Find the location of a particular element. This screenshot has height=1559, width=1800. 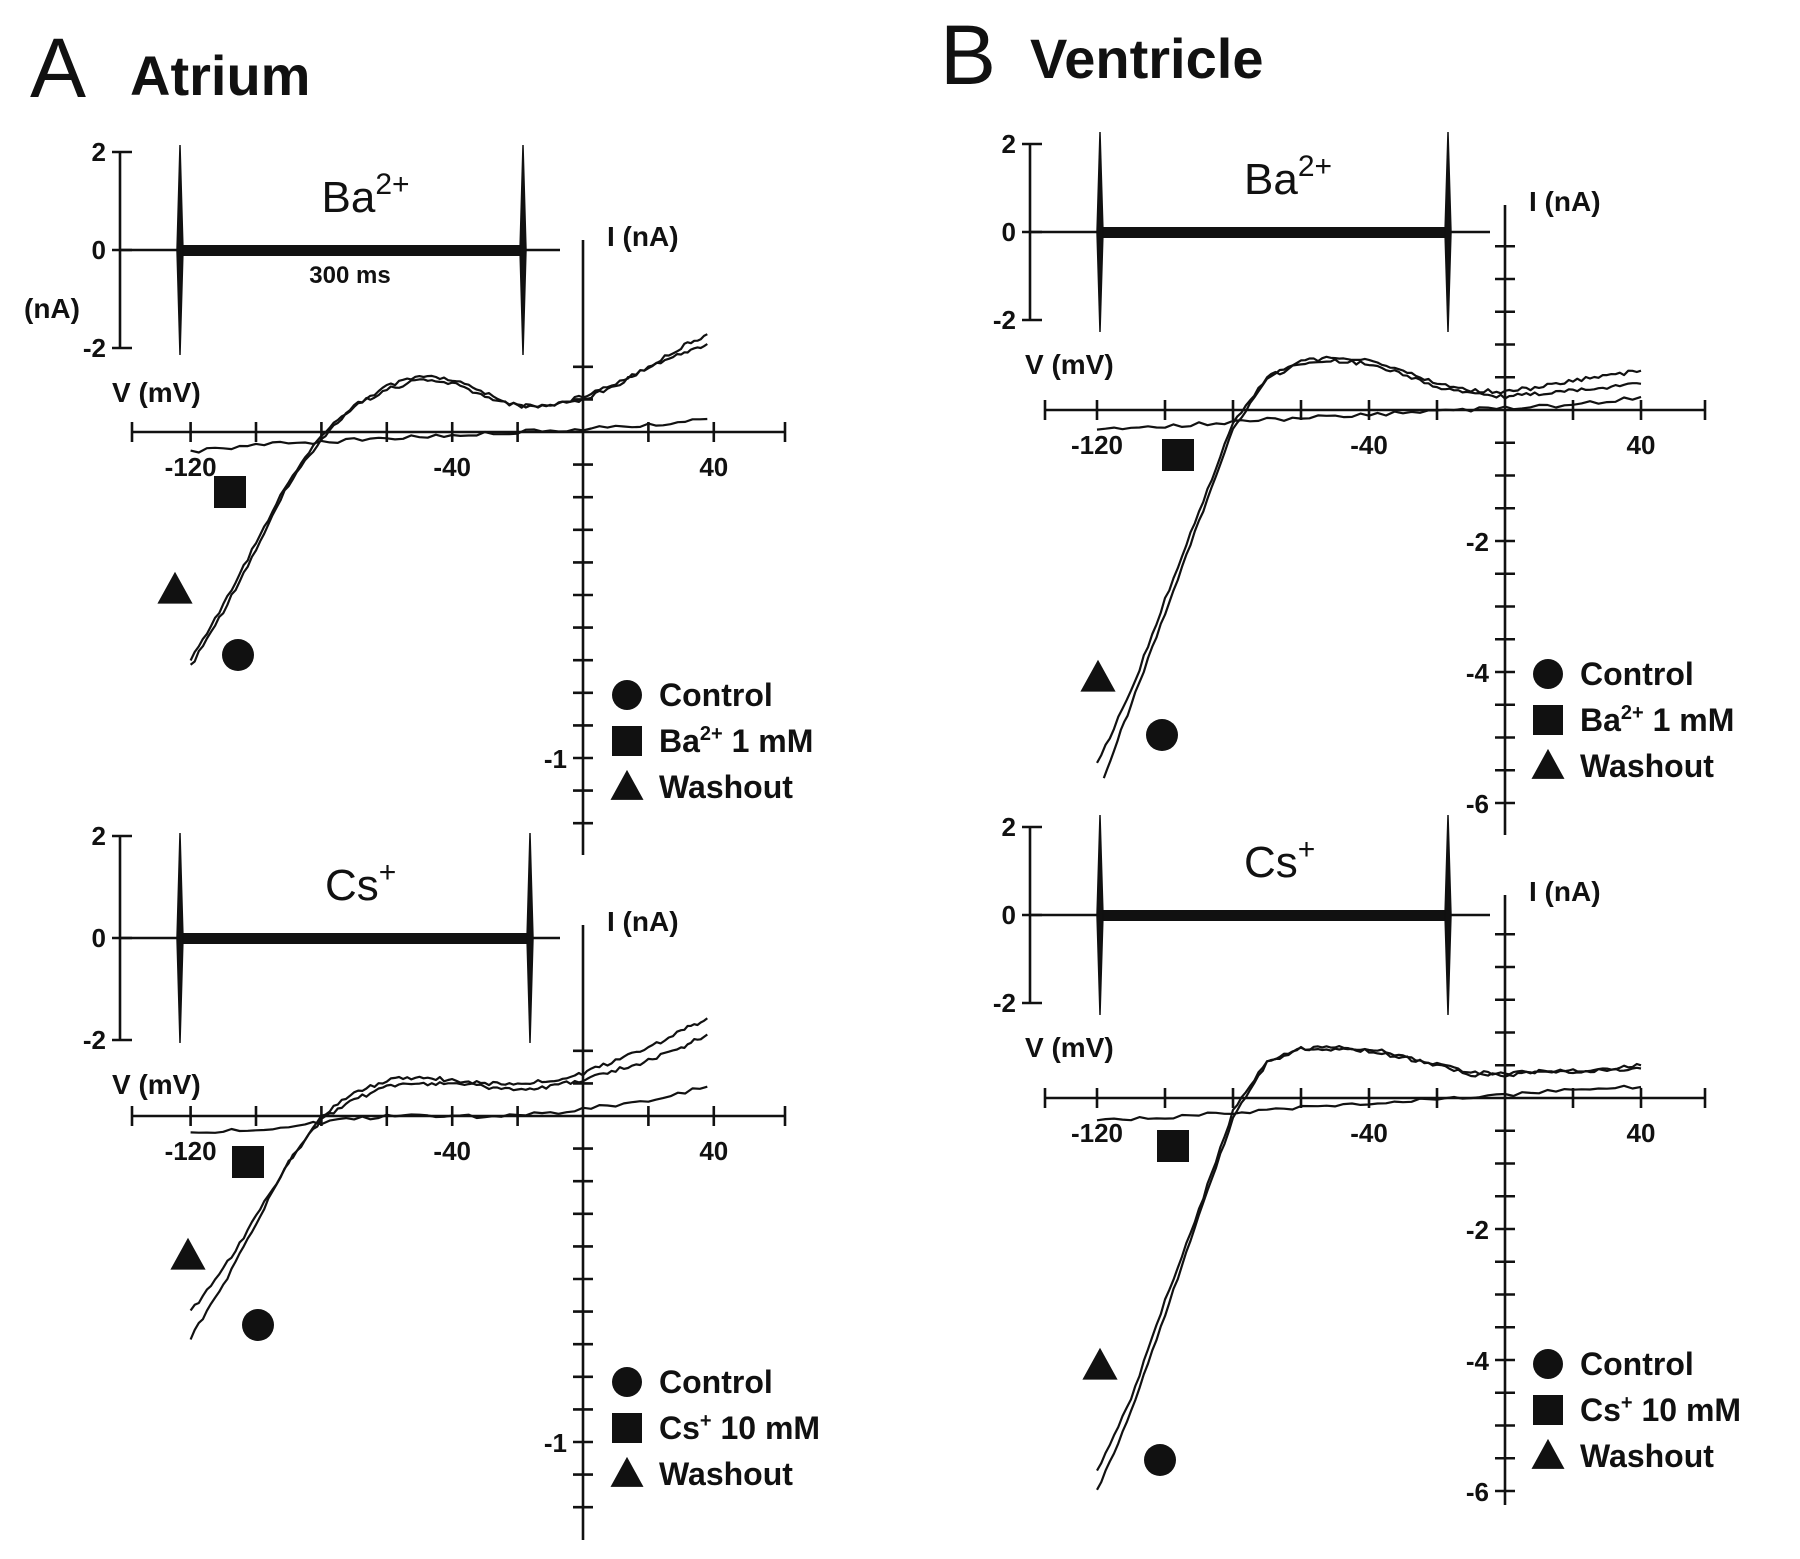

inset-current-traces: 2 0 -2 Cs+ is located at coordinates (1241, 915).